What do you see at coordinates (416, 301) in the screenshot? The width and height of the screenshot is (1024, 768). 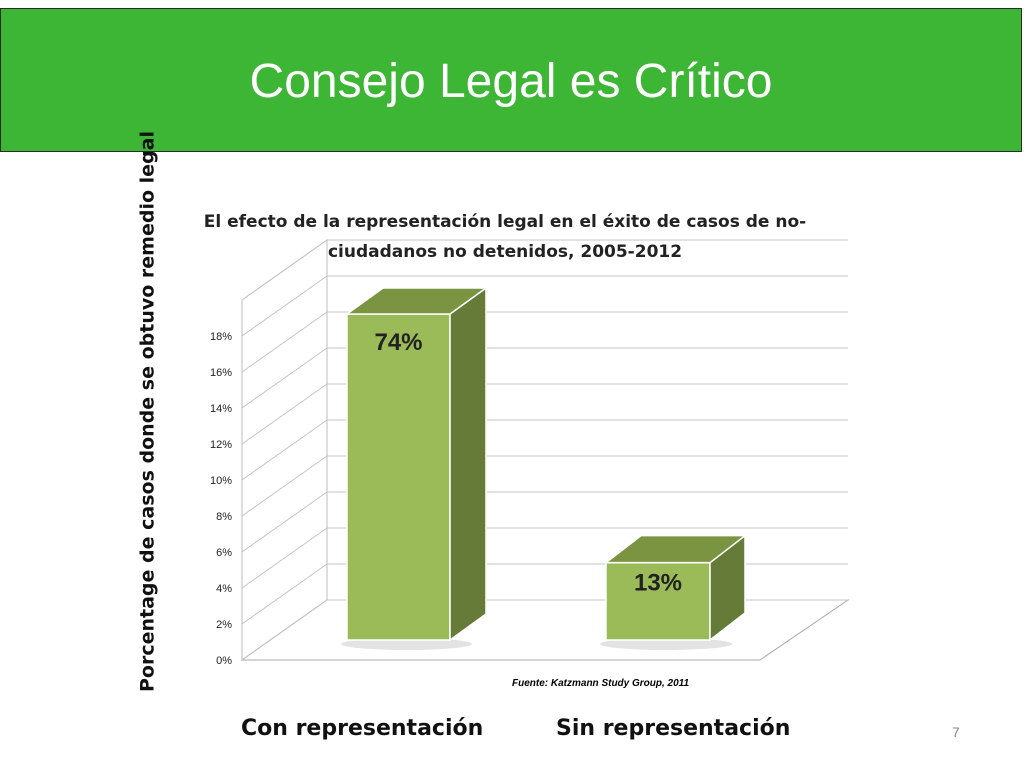 I see `bar-con-representacion-top` at bounding box center [416, 301].